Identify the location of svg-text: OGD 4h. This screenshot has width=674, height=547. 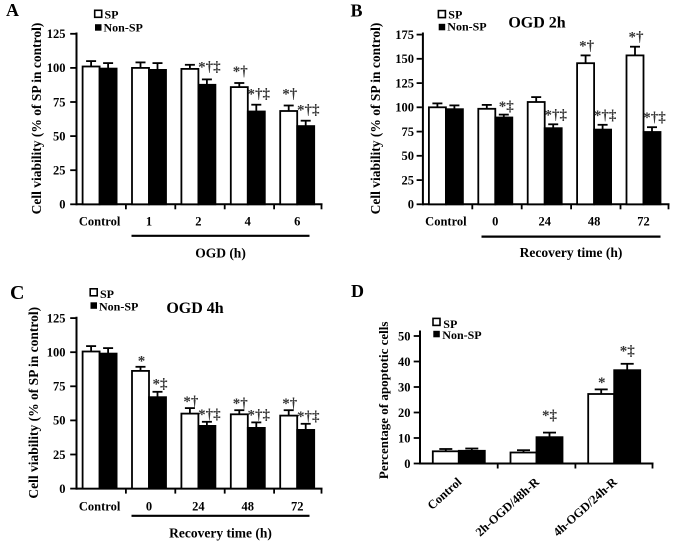
(194, 308).